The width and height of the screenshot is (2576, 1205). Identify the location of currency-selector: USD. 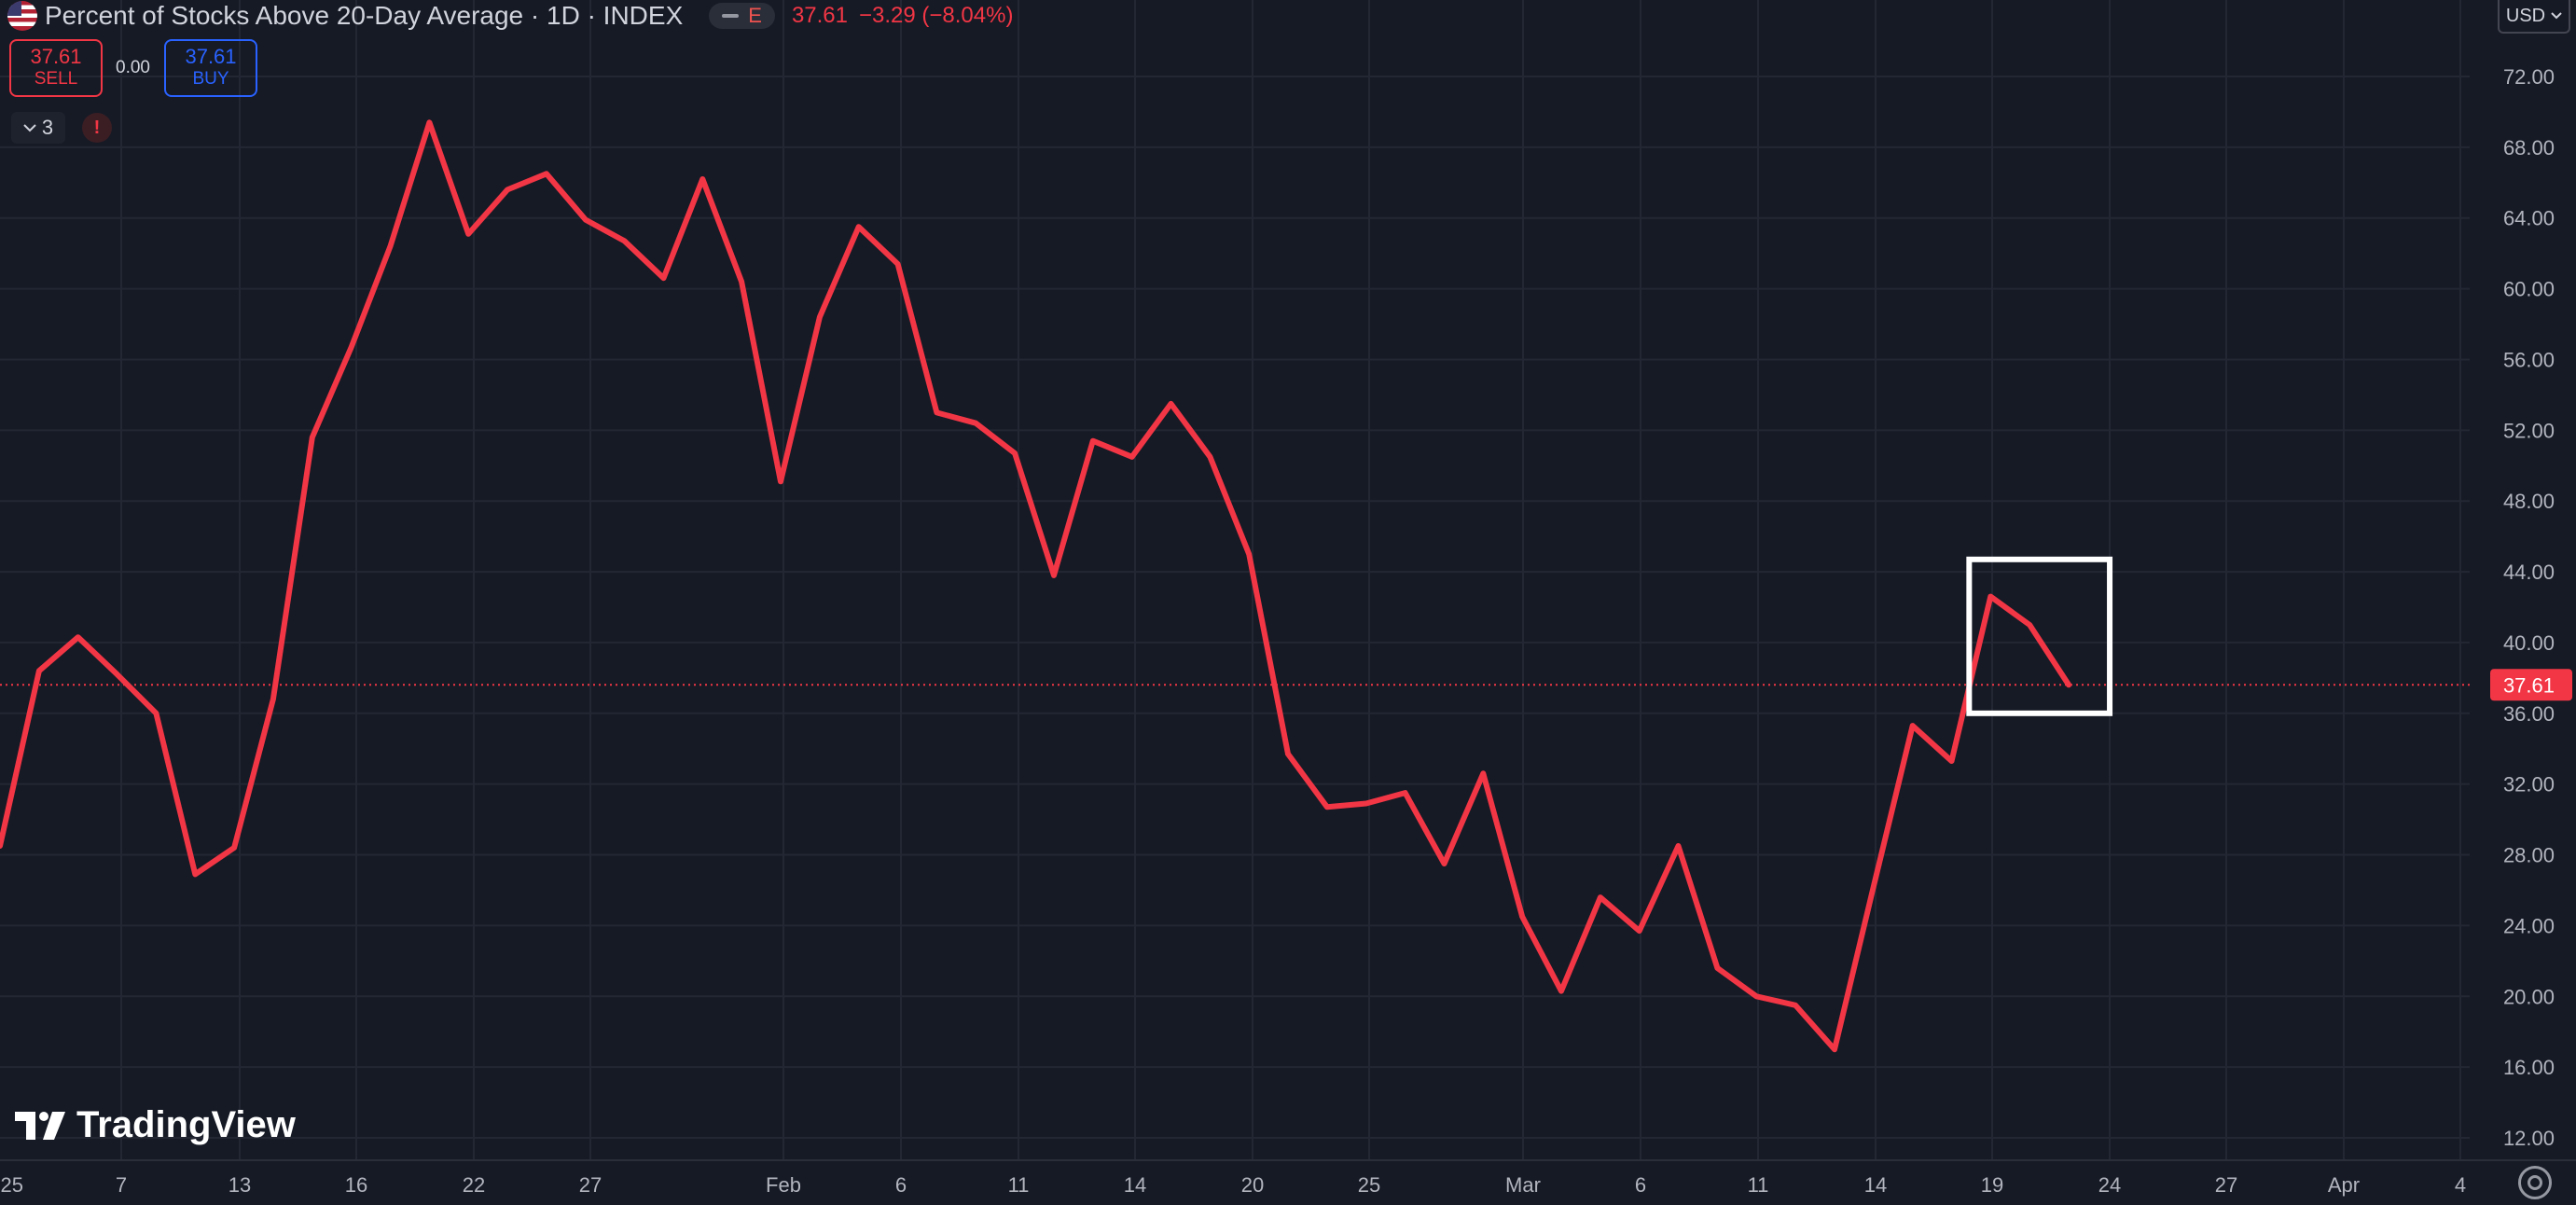
(2534, 17).